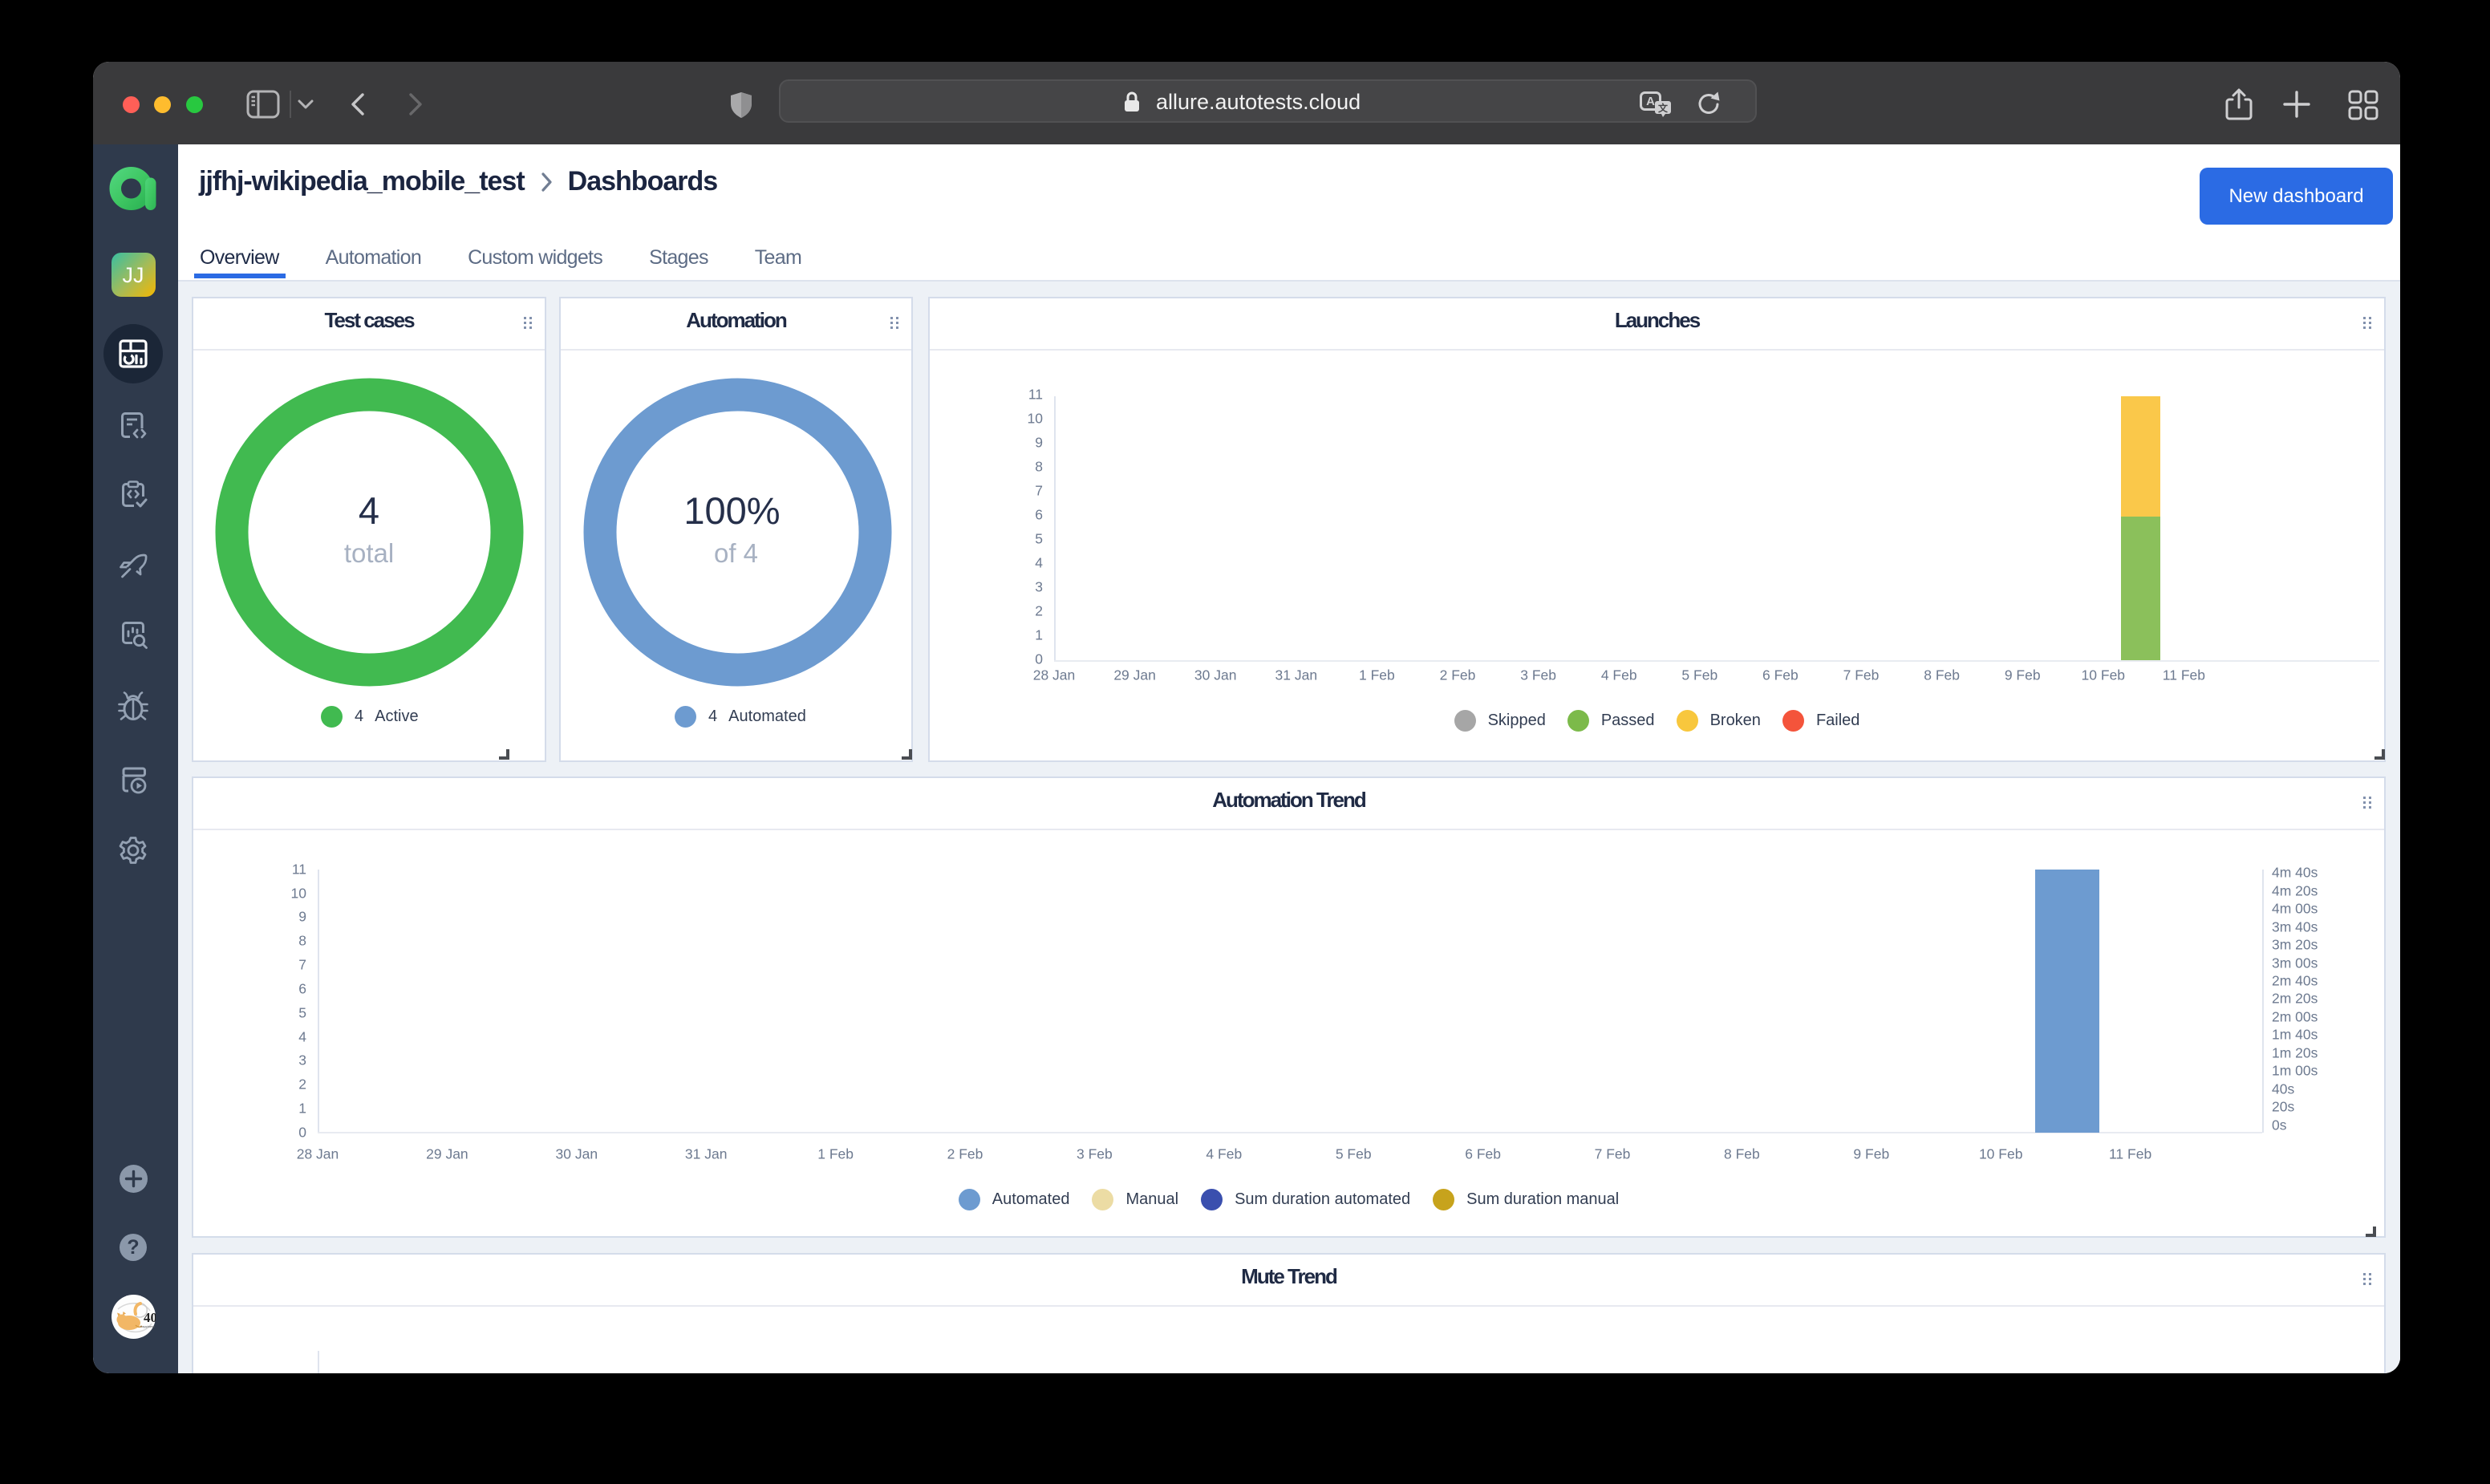 This screenshot has width=2490, height=1484. Describe the element at coordinates (1650, 101) in the screenshot. I see `svg-text: A` at that location.